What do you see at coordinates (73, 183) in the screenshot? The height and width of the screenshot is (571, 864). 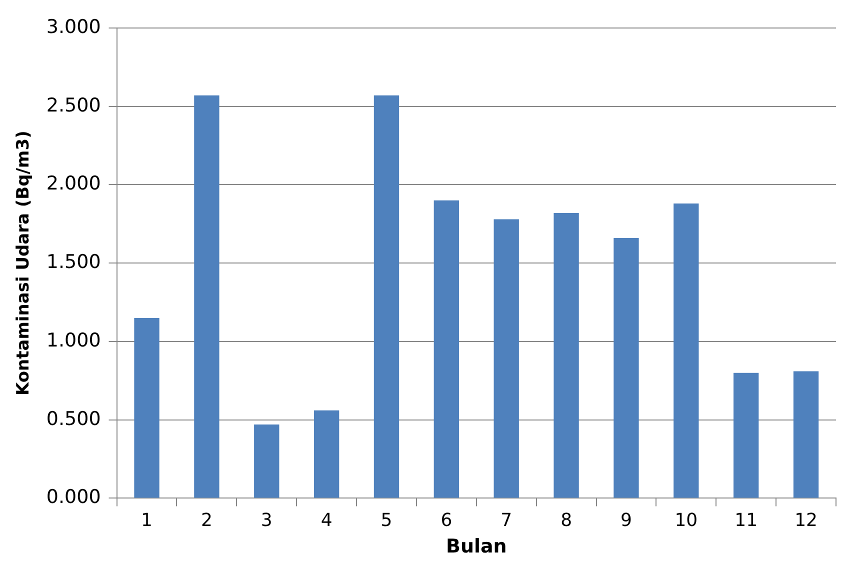 I see `y-tick-label: 2.000` at bounding box center [73, 183].